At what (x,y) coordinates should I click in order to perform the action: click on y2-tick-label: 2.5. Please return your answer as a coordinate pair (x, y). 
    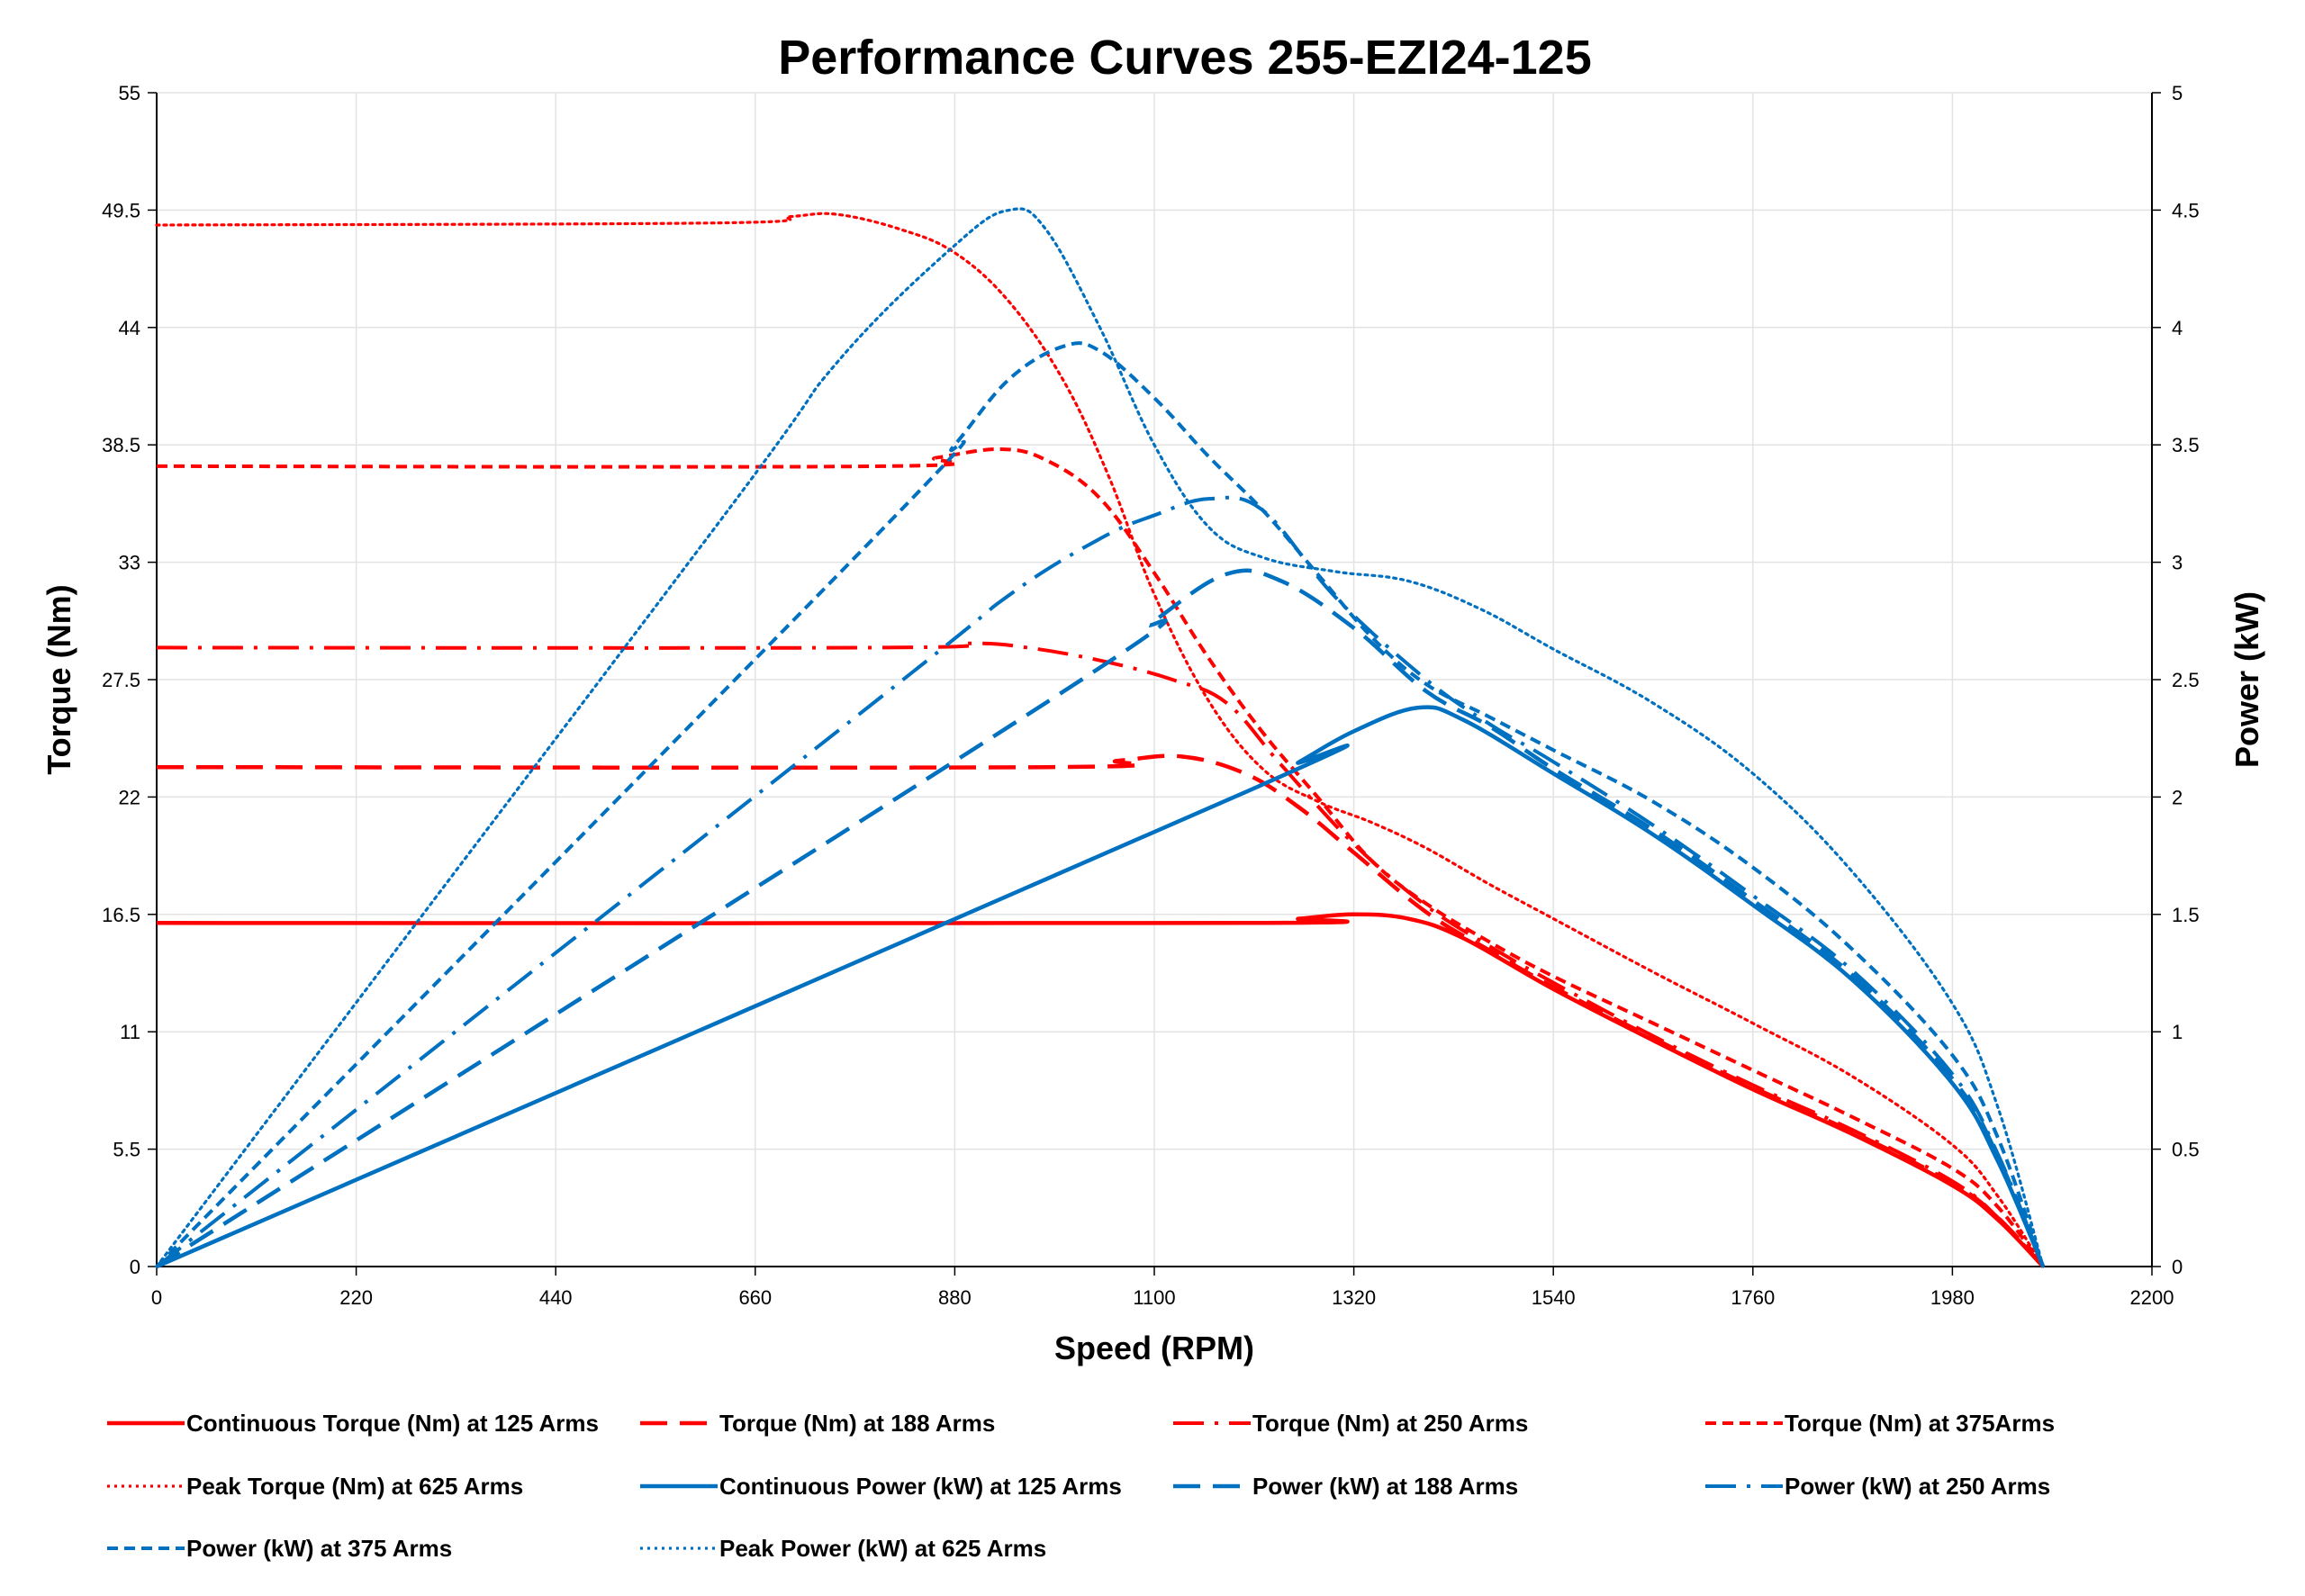
    Looking at the image, I should click on (2186, 680).